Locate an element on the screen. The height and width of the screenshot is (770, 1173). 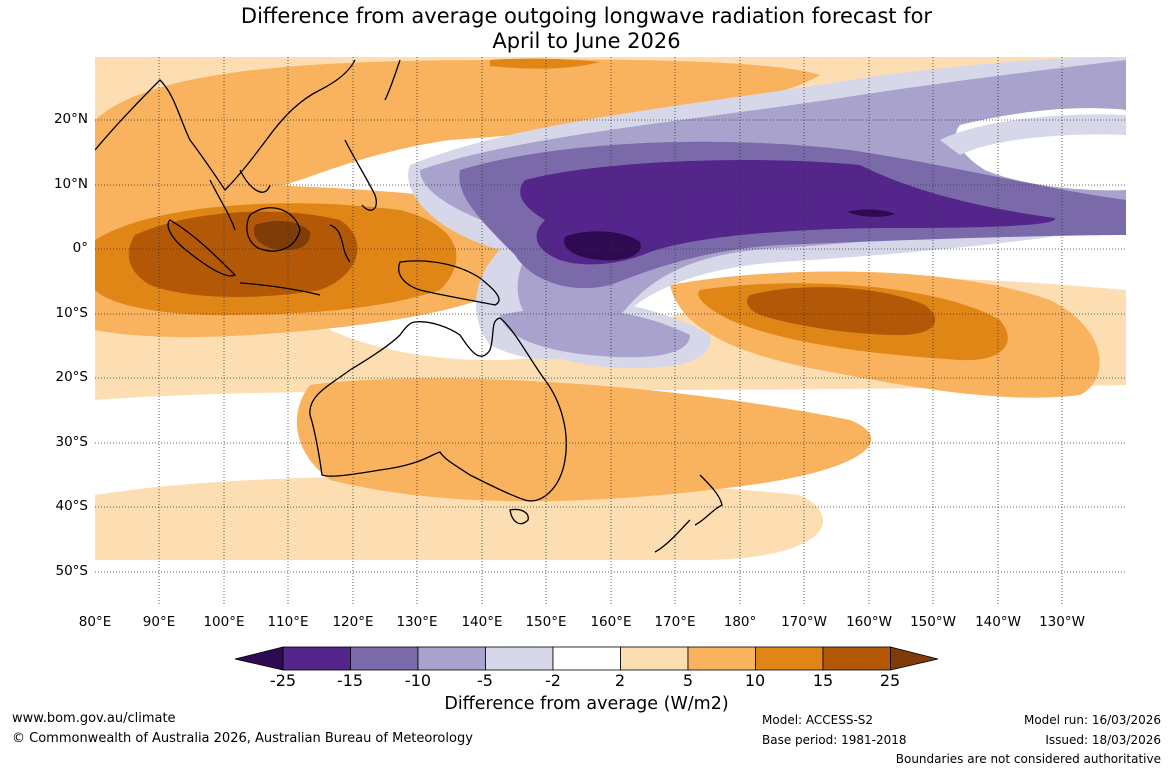
deepest-purple-region is located at coordinates (602, 246).